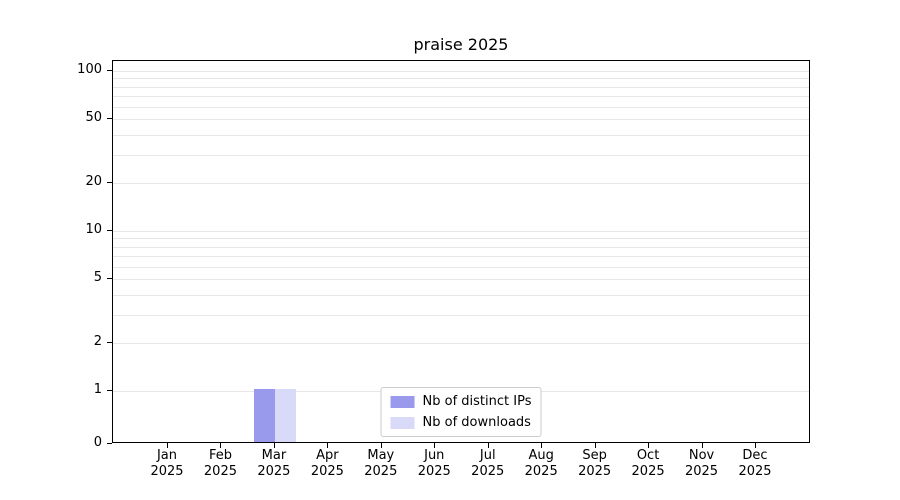  What do you see at coordinates (167, 455) in the screenshot?
I see `x-tick-month: Jan` at bounding box center [167, 455].